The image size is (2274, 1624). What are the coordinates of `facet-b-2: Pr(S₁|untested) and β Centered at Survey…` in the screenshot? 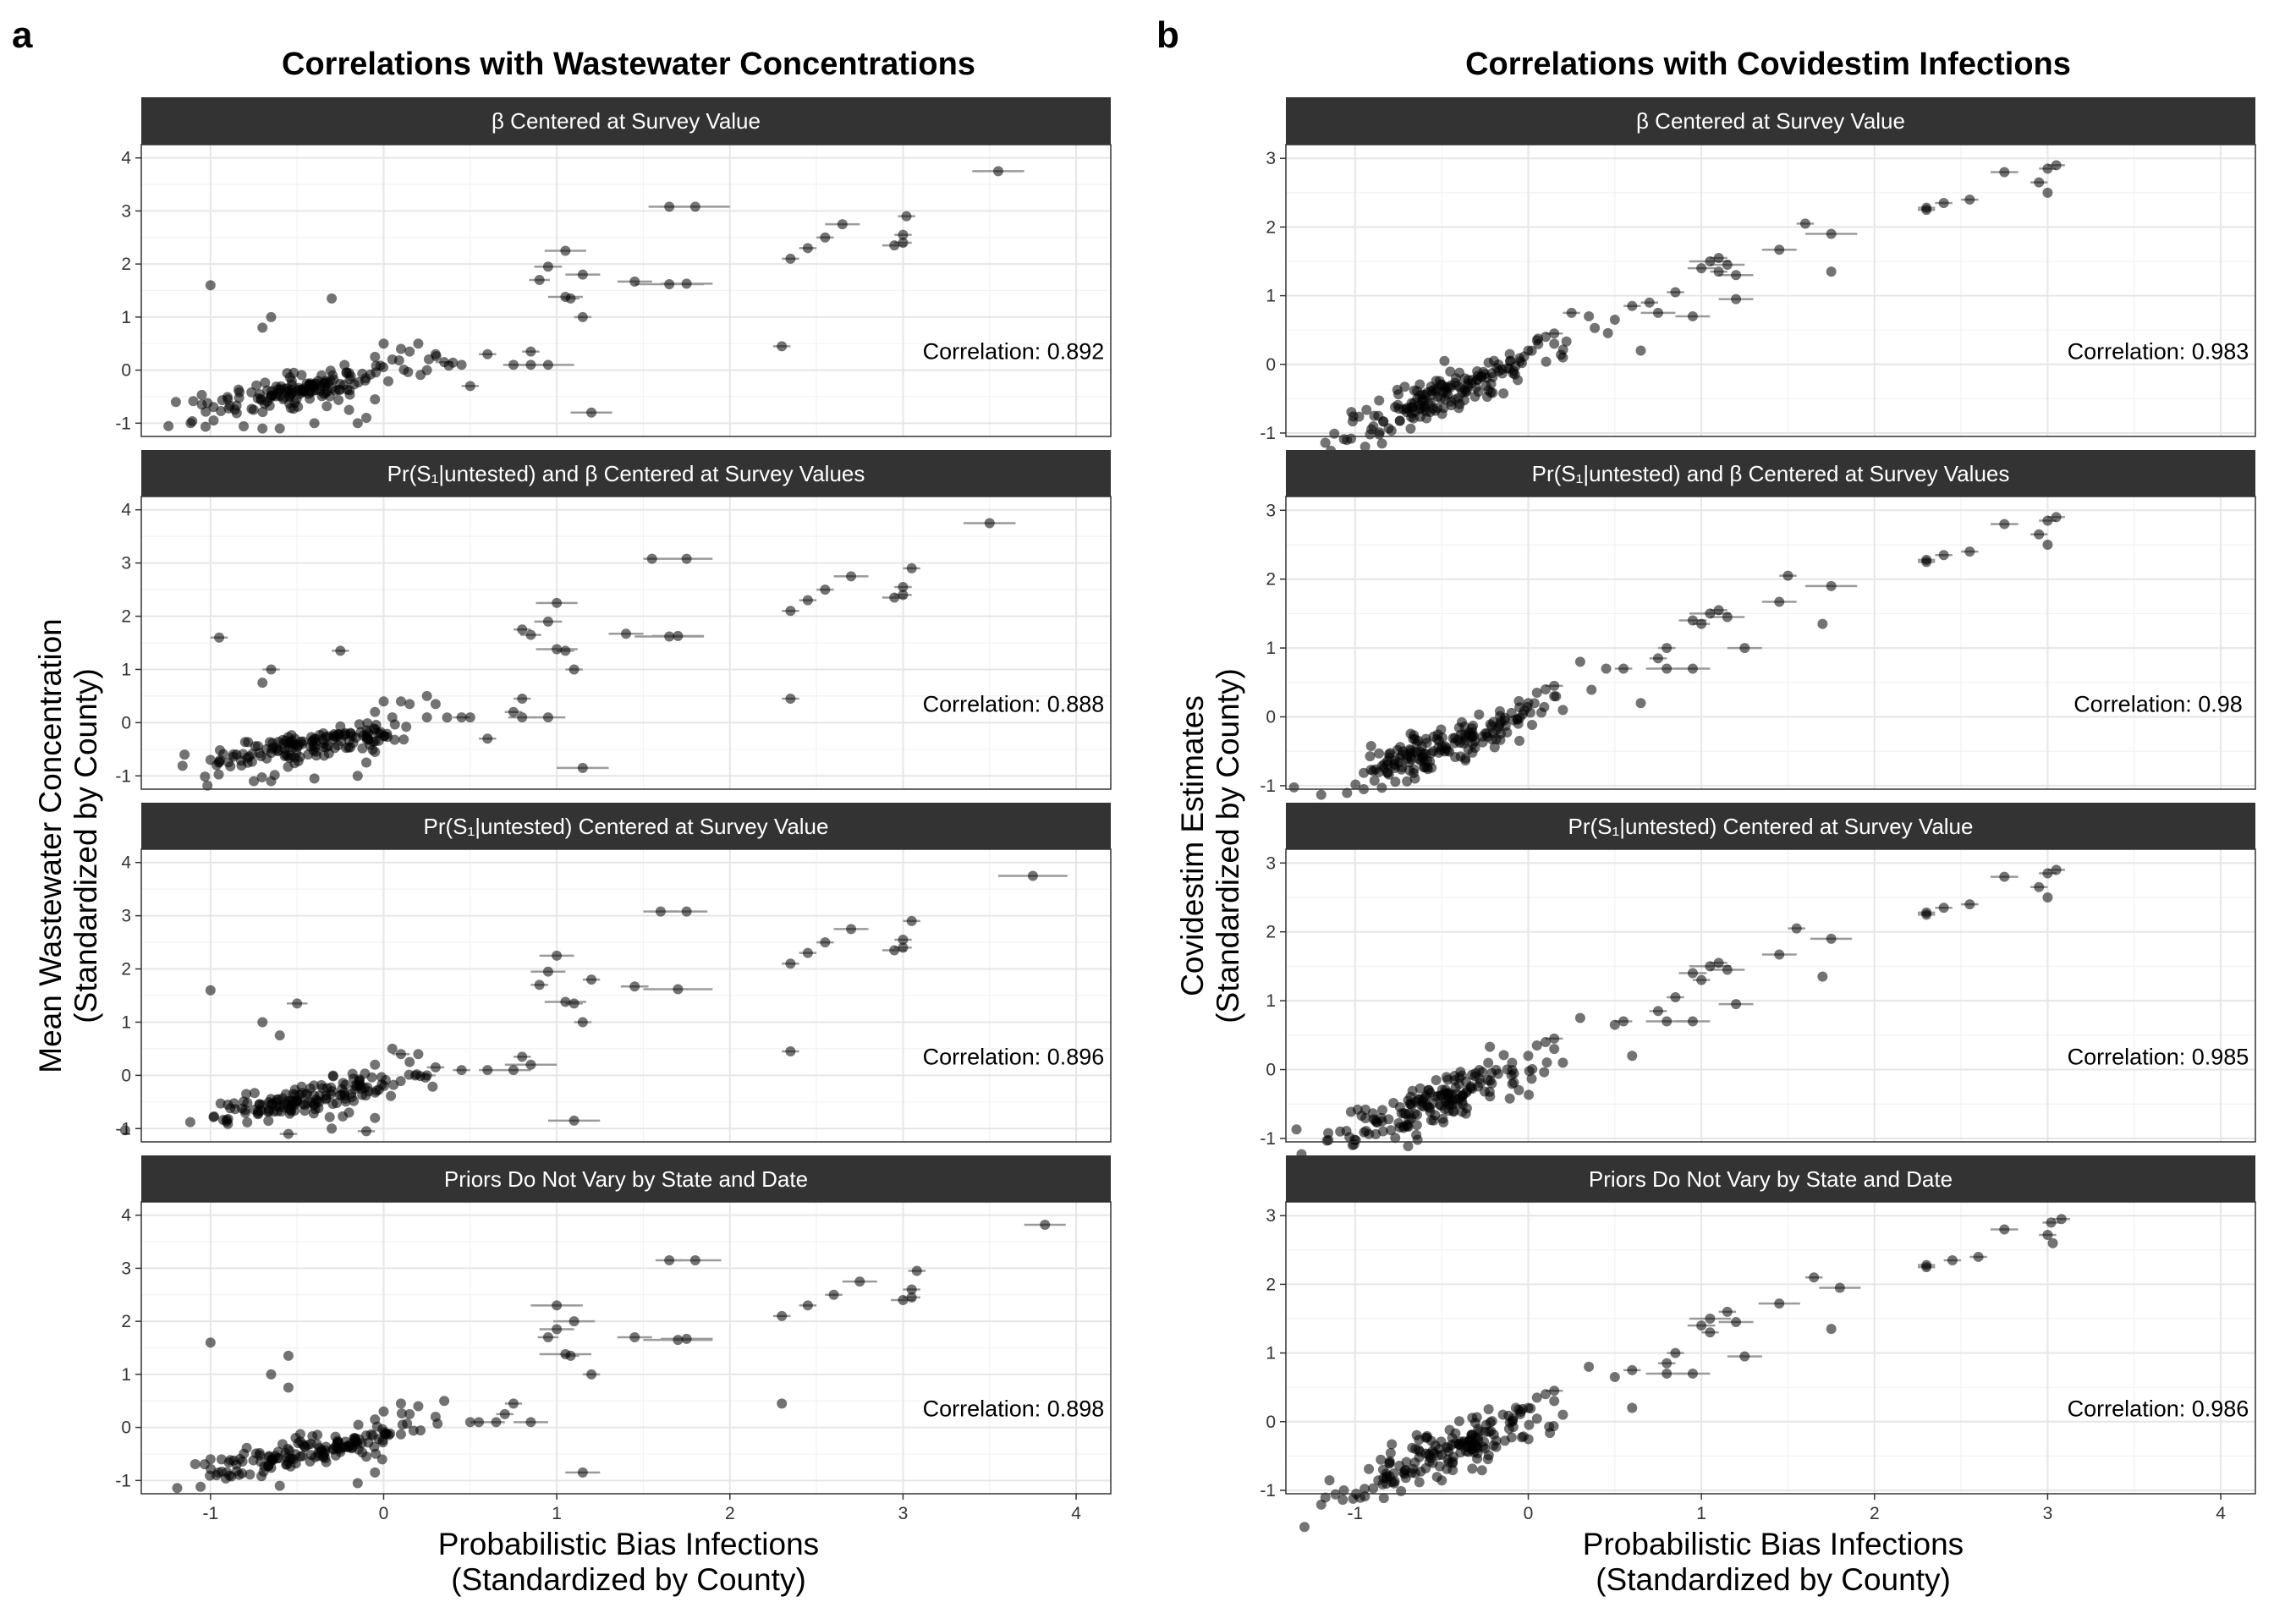 It's located at (1758, 634).